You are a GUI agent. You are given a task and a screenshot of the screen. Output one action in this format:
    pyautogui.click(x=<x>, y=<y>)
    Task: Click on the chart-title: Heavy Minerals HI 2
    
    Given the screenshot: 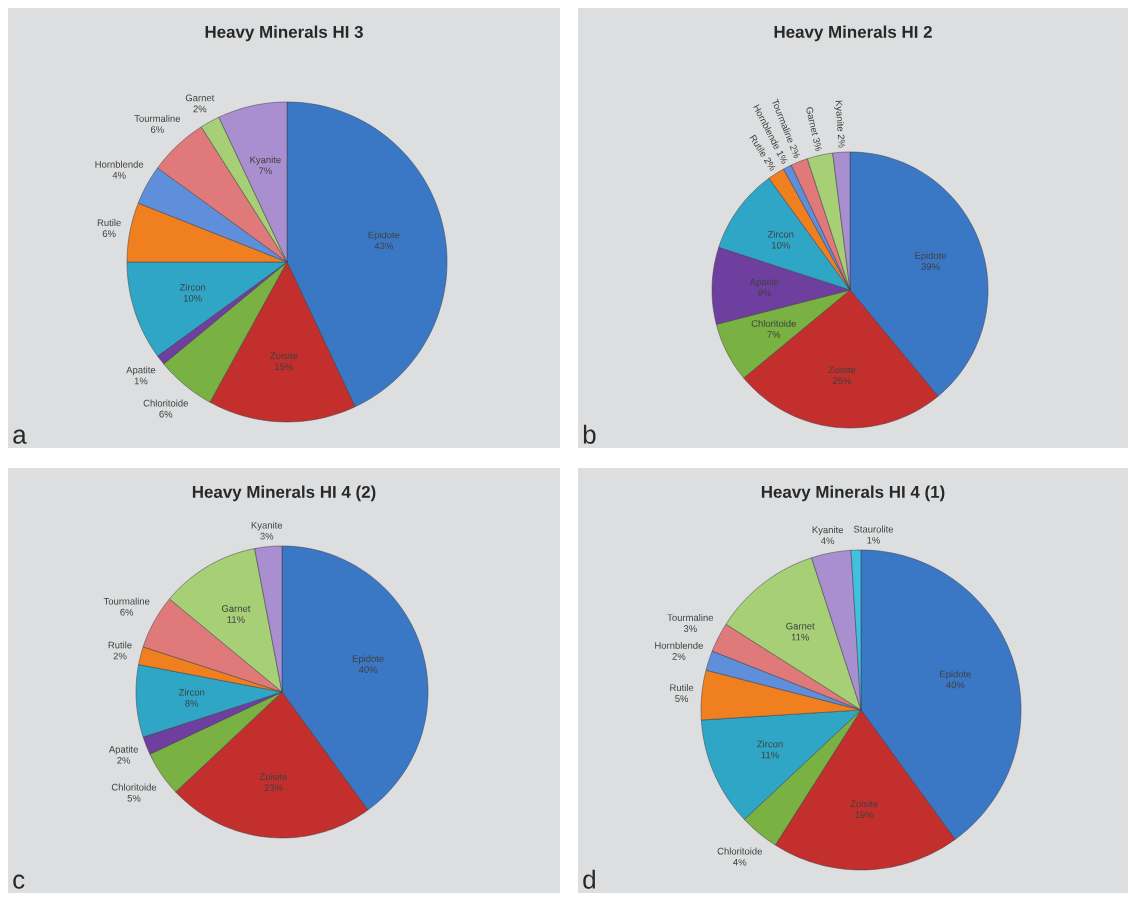 What is the action you would take?
    pyautogui.click(x=853, y=33)
    